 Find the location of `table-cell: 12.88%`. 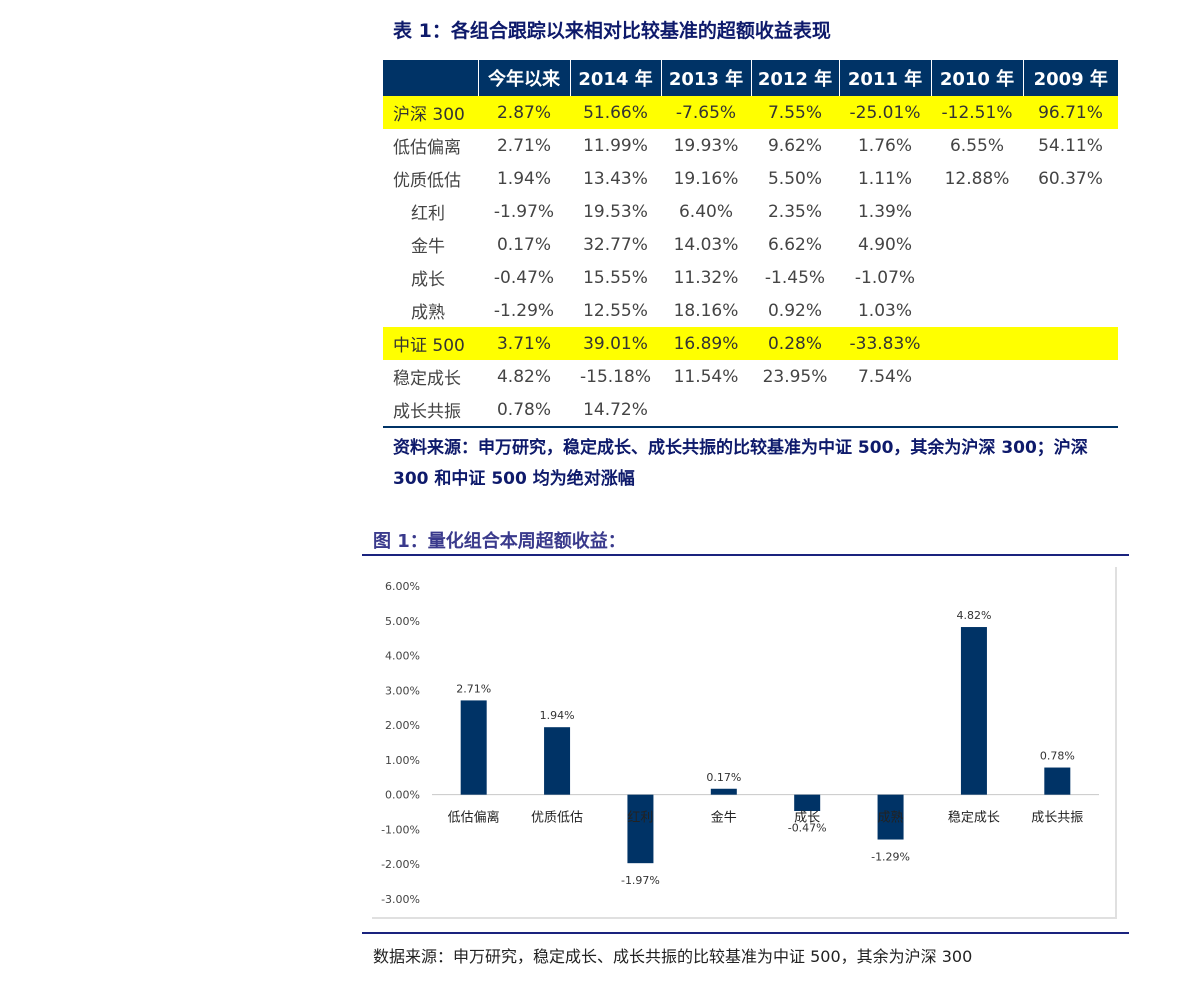

table-cell: 12.88% is located at coordinates (977, 178).